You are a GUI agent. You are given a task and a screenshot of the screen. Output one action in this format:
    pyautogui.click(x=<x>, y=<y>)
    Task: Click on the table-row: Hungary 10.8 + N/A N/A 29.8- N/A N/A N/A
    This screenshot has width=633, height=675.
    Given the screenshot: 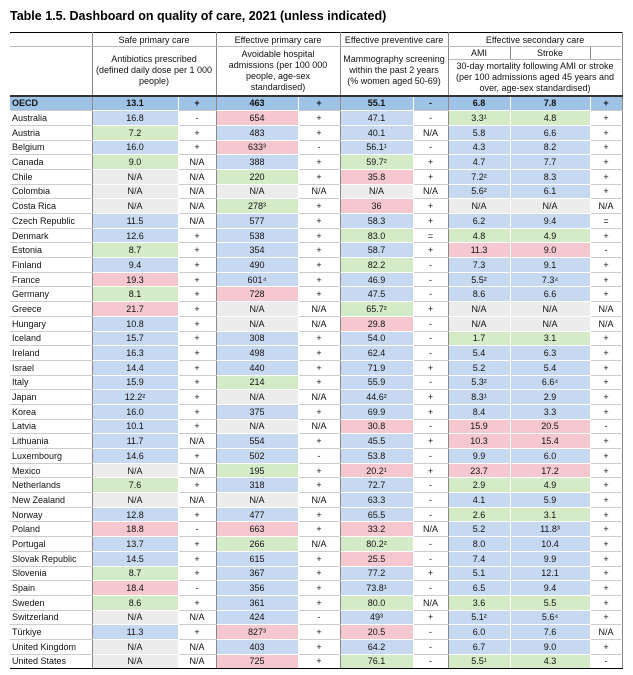 What is the action you would take?
    pyautogui.click(x=316, y=324)
    